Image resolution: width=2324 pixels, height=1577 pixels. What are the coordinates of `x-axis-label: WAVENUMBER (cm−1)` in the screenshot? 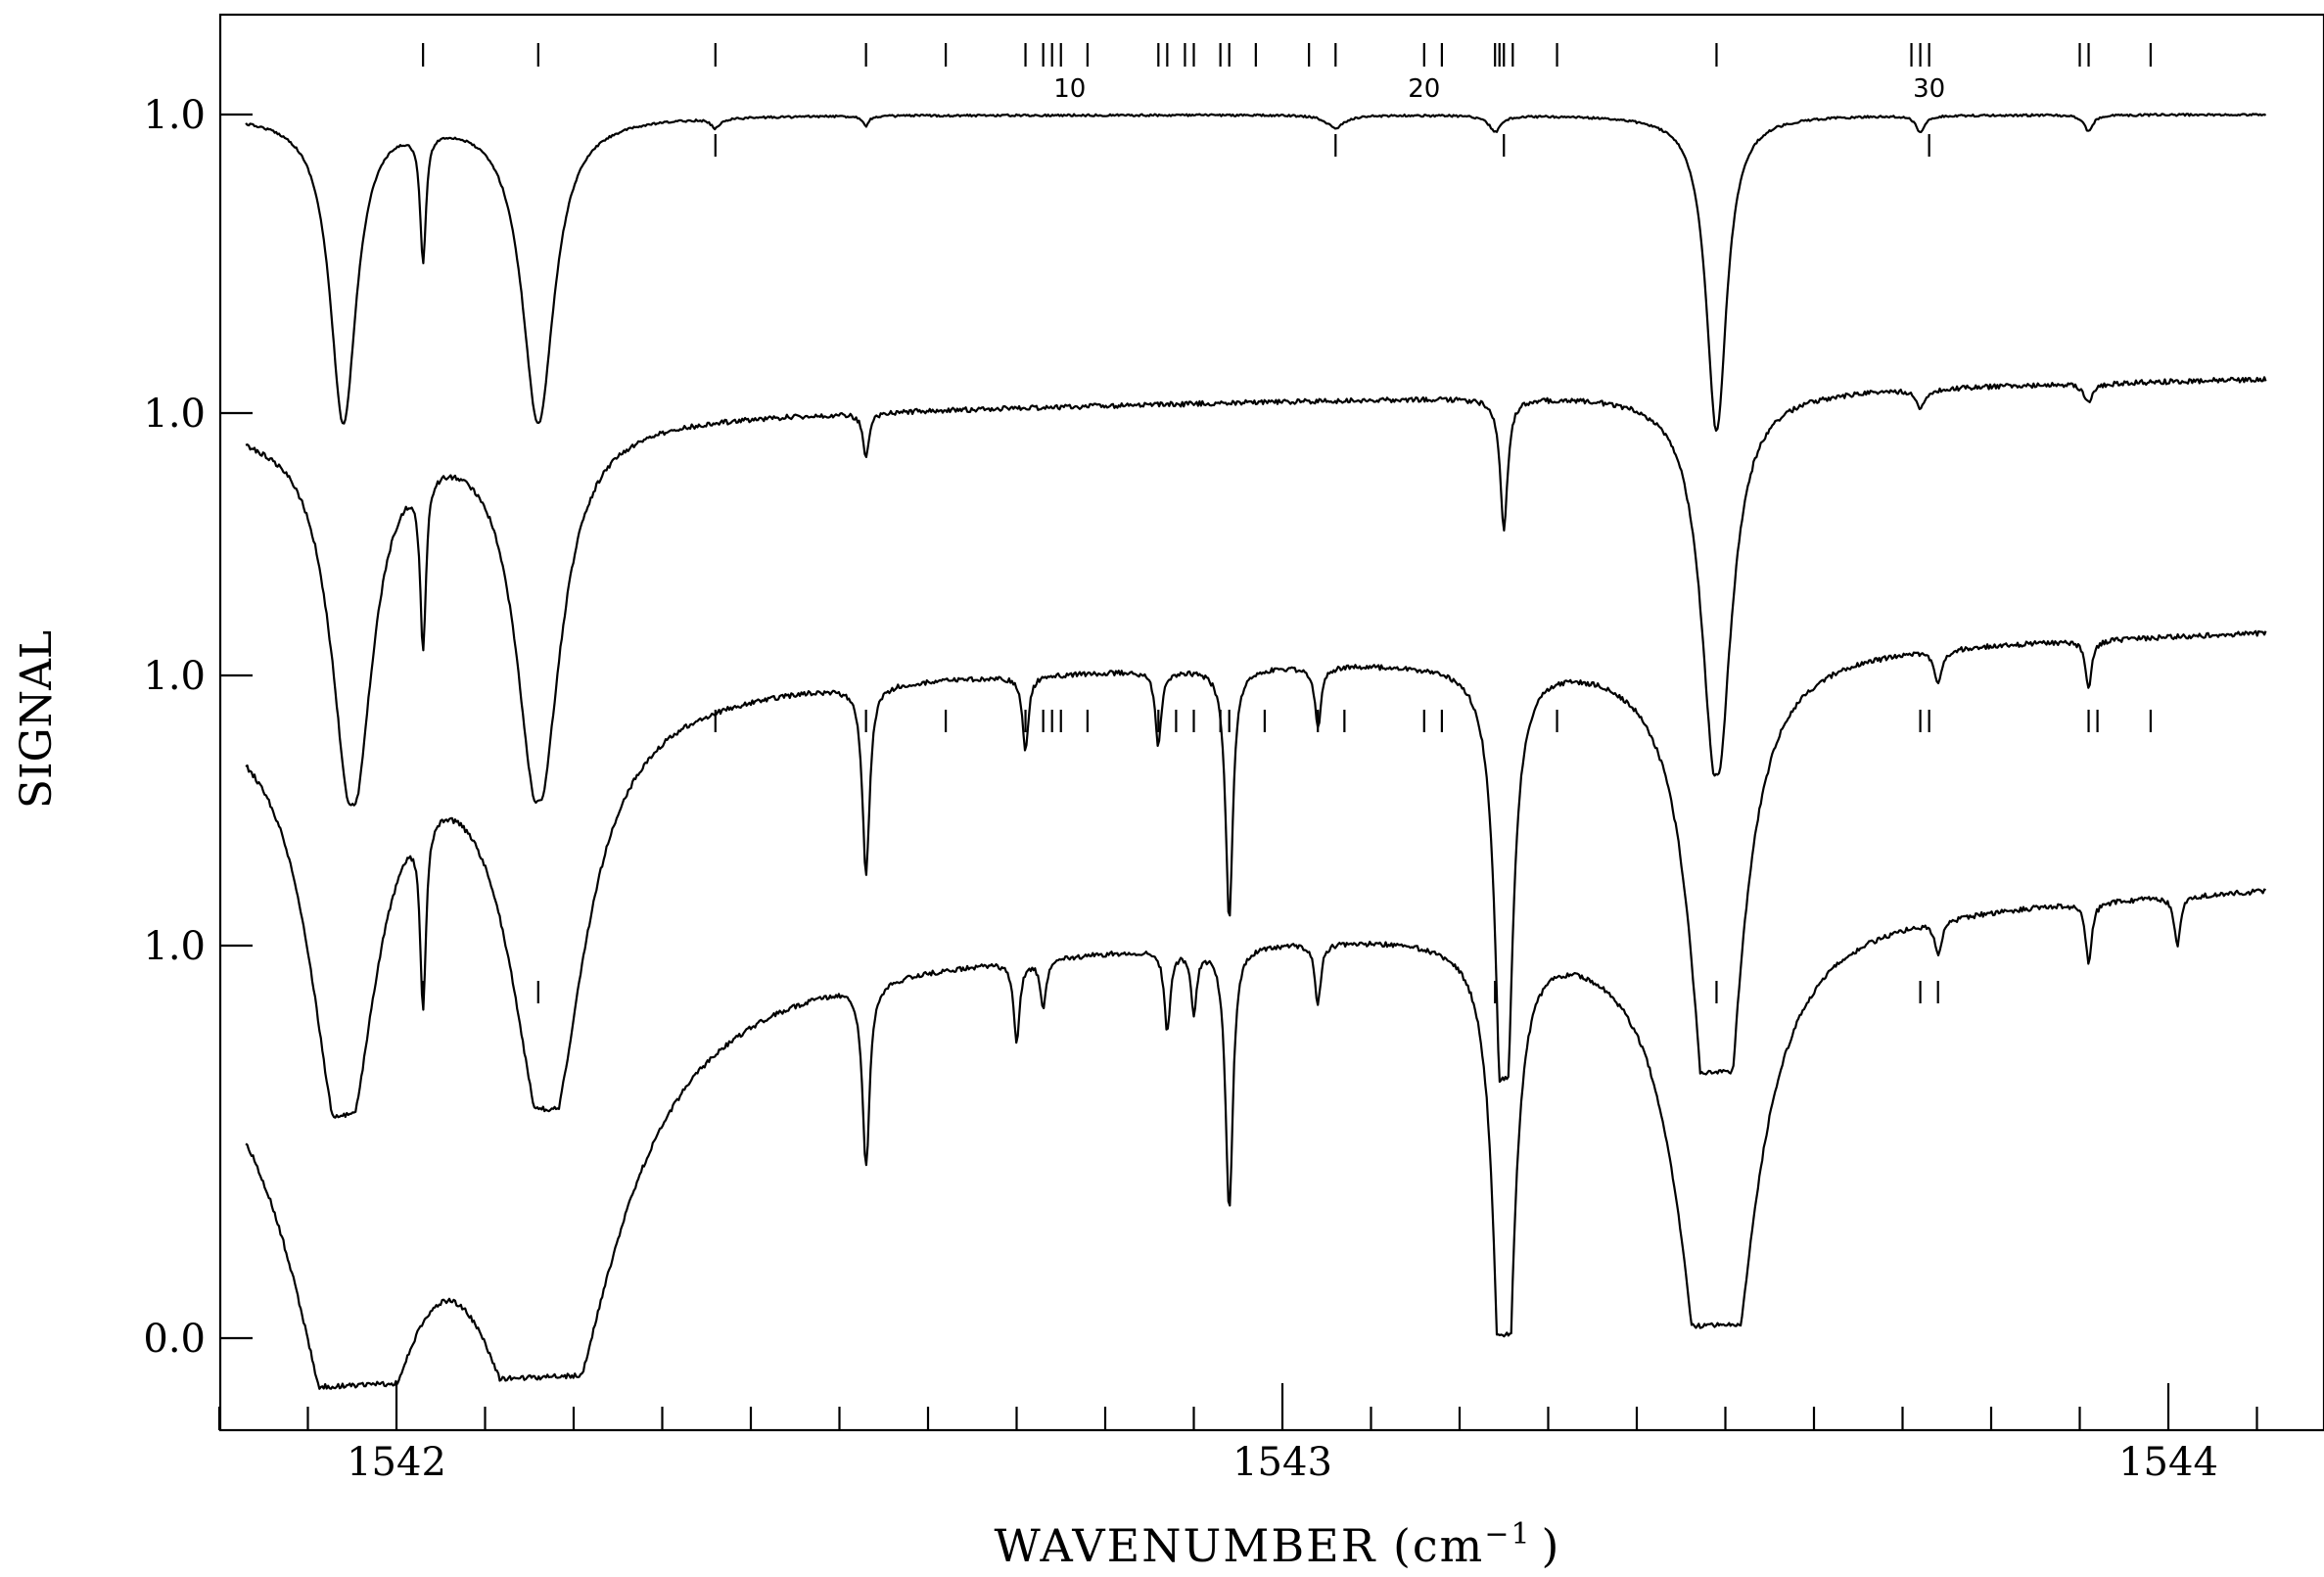 It's located at (1278, 1544).